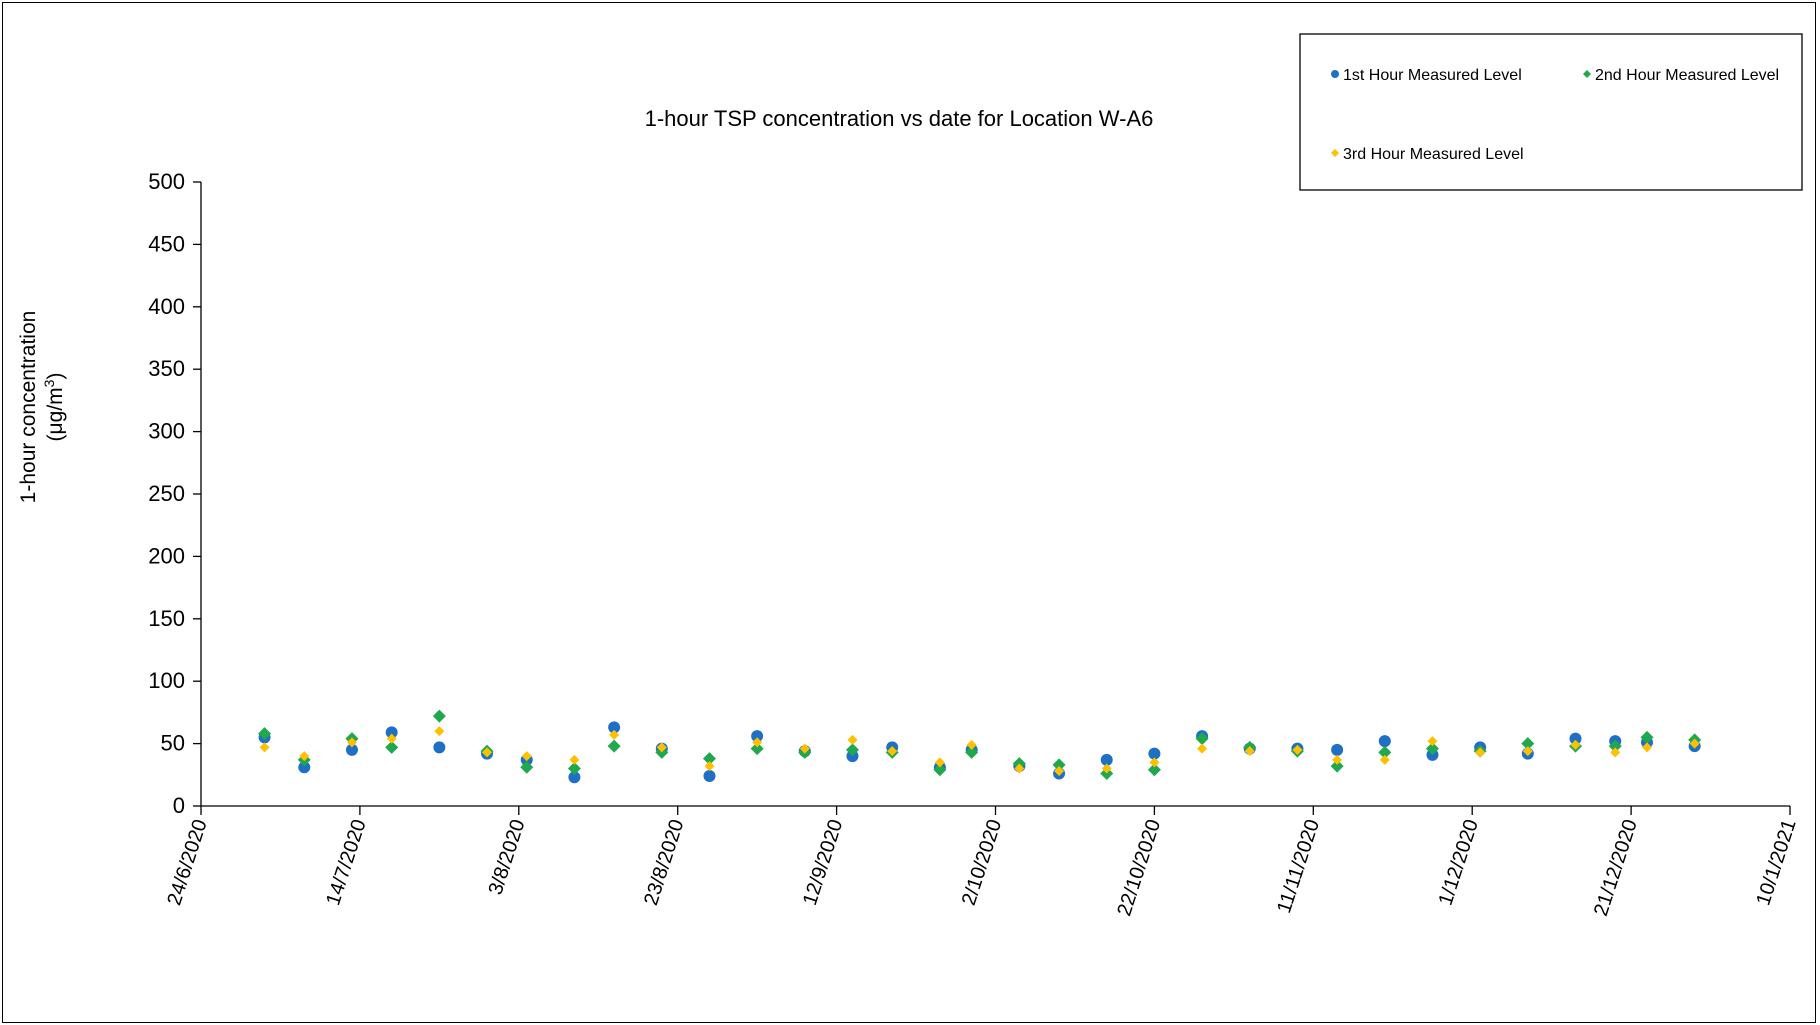  Describe the element at coordinates (55, 376) in the screenshot. I see `y-unit-suffix: )` at that location.